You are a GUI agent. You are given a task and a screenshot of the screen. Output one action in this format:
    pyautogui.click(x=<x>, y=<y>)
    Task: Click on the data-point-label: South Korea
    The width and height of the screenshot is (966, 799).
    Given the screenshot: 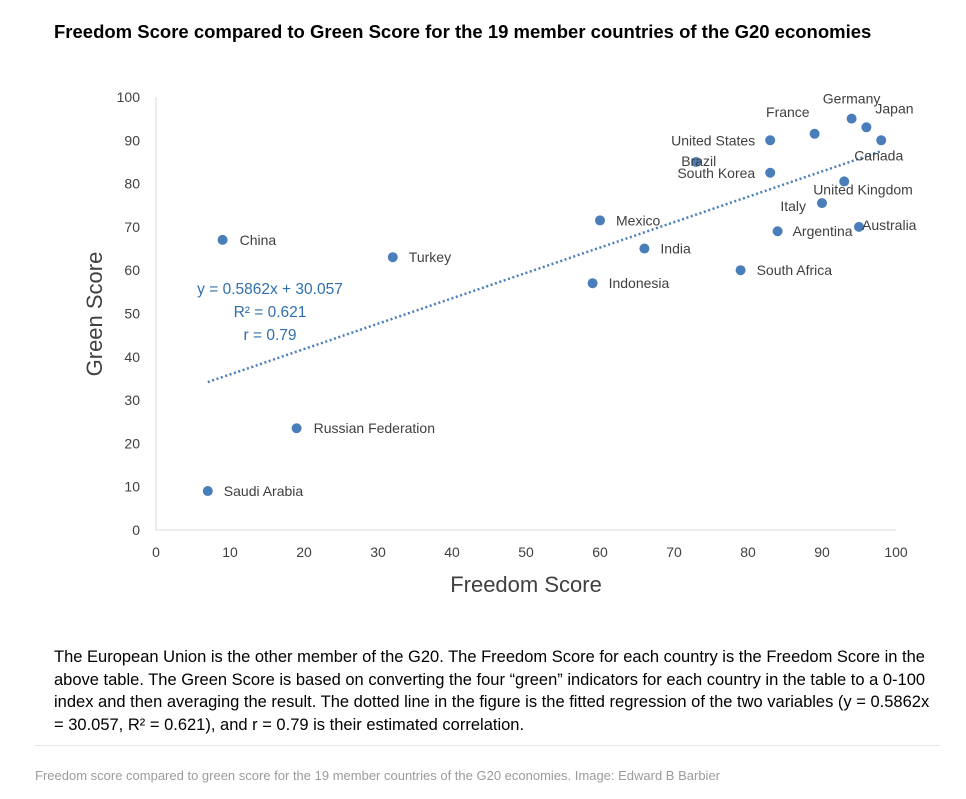 What is the action you would take?
    pyautogui.click(x=716, y=173)
    